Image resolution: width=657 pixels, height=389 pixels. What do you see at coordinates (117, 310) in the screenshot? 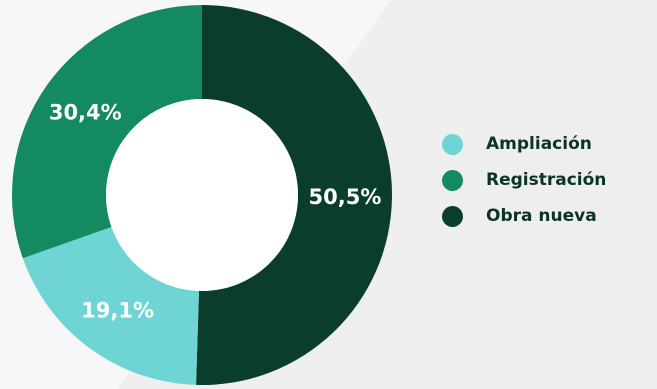
I see `slice-value-label: 19,1%` at bounding box center [117, 310].